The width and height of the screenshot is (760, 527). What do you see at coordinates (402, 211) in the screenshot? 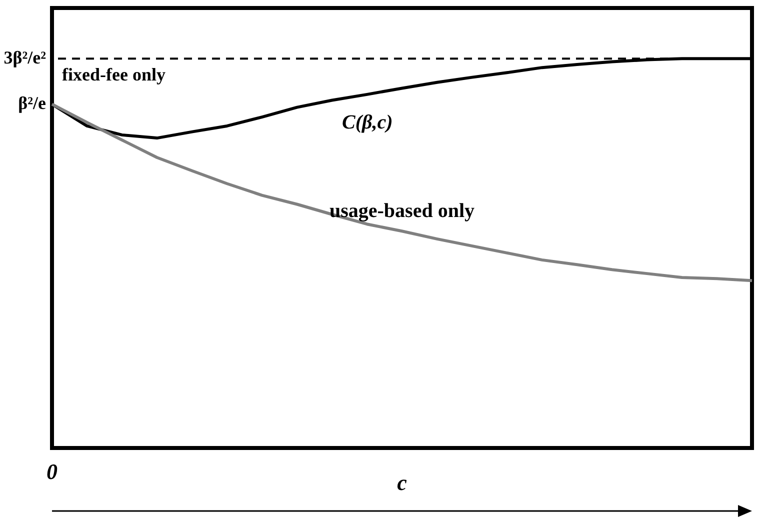
I see `series-label: usage-based only` at bounding box center [402, 211].